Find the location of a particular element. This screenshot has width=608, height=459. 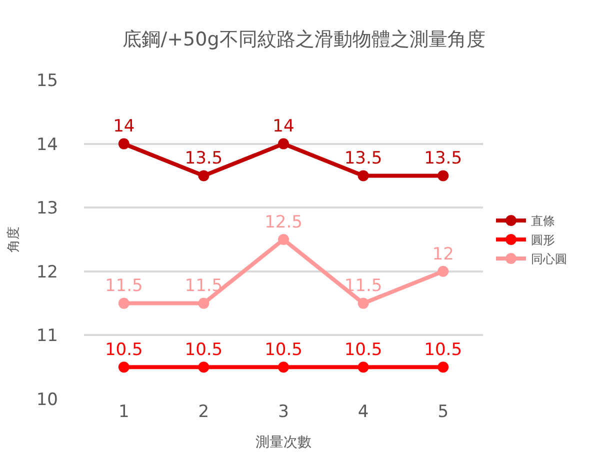

y-axis-title: 角度 is located at coordinates (13, 239).